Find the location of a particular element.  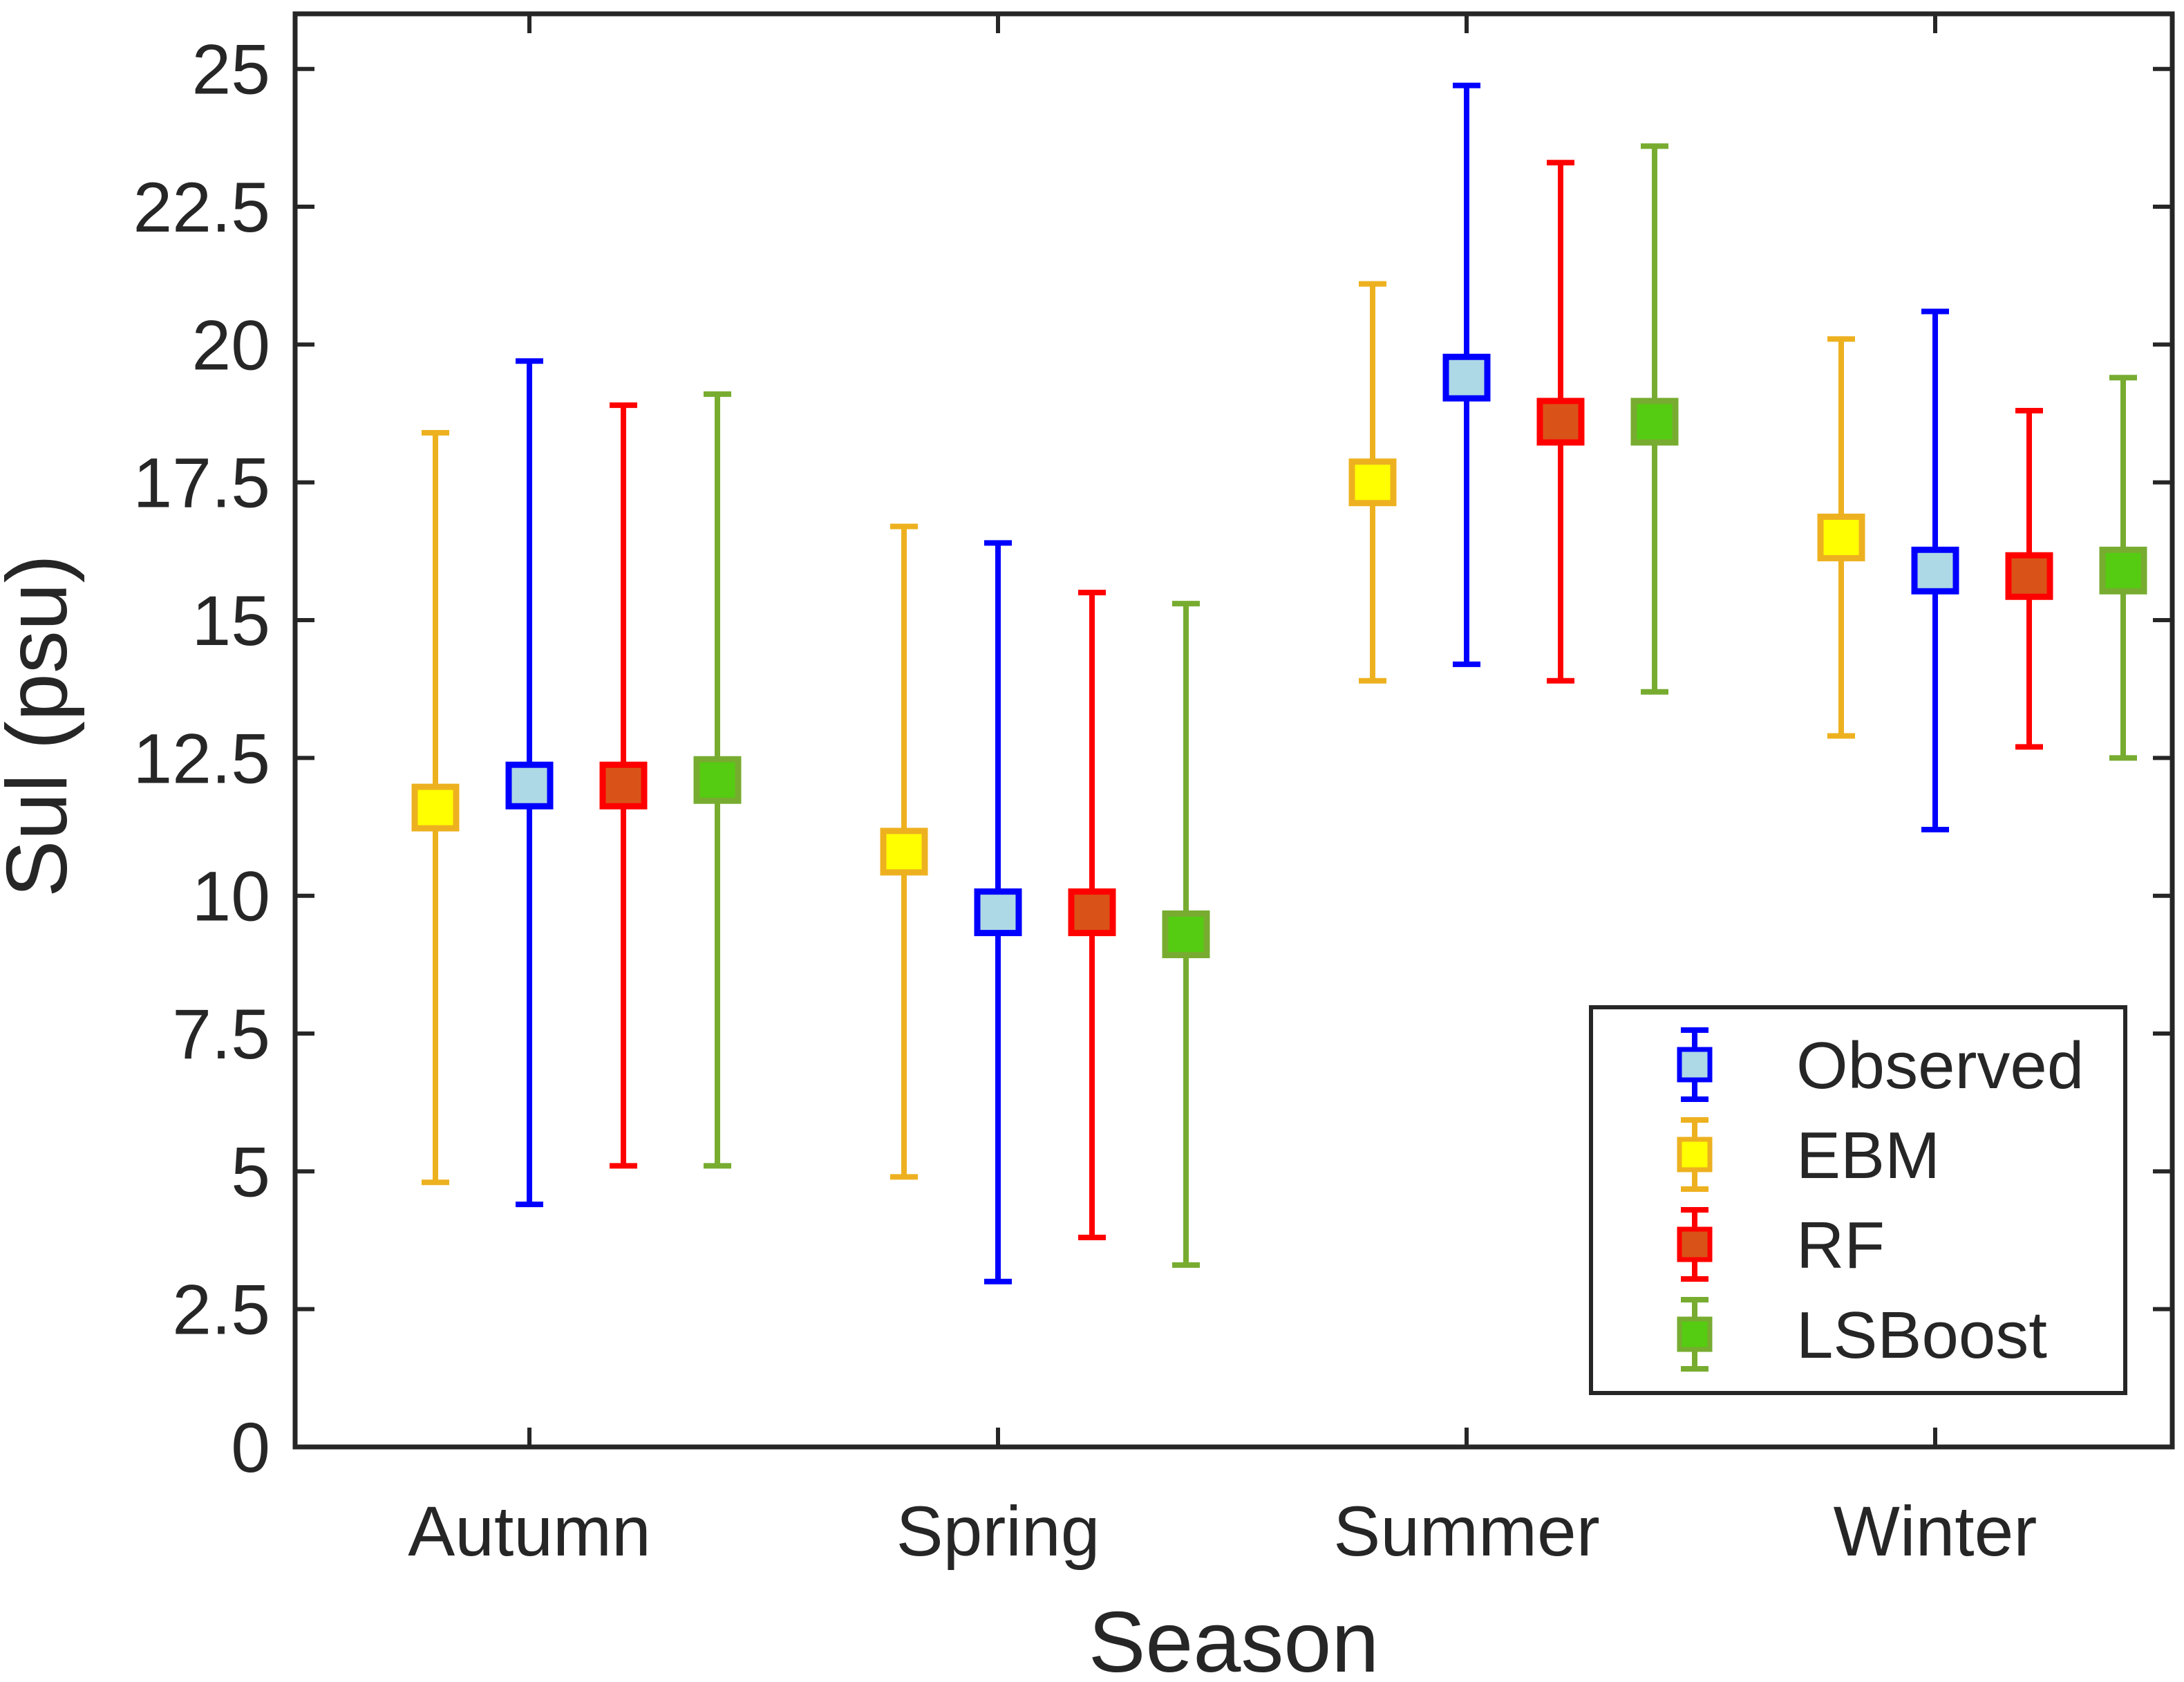

legend-label: EBM is located at coordinates (1868, 1156).